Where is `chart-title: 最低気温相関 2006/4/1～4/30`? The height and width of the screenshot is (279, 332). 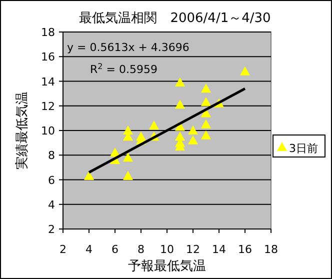
chart-title: 最低気温相関 2006/4/1～4/30 is located at coordinates (175, 18).